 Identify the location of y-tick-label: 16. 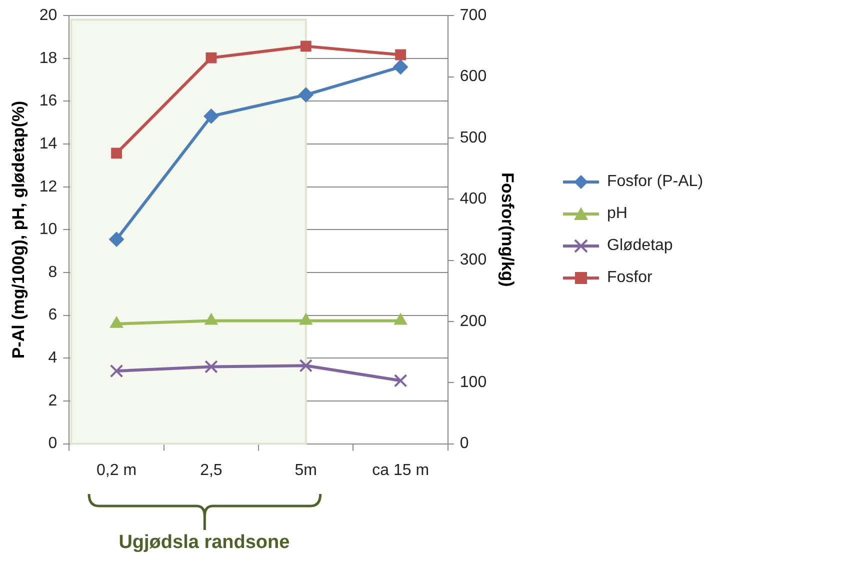
(48, 101).